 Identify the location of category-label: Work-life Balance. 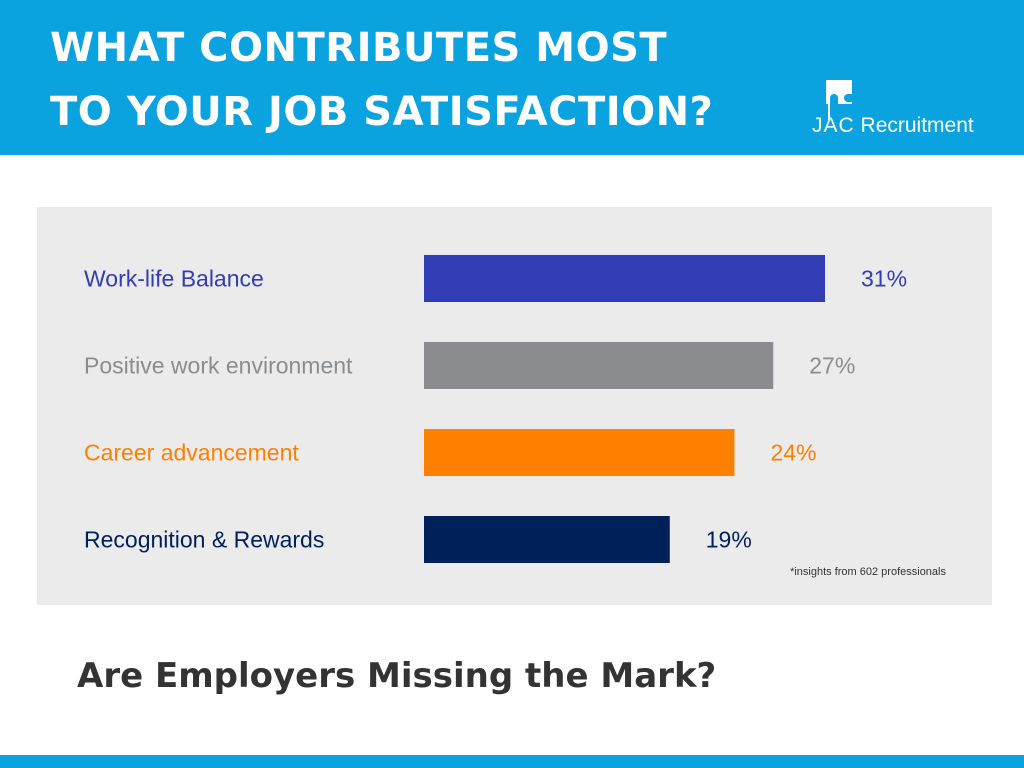
(174, 279).